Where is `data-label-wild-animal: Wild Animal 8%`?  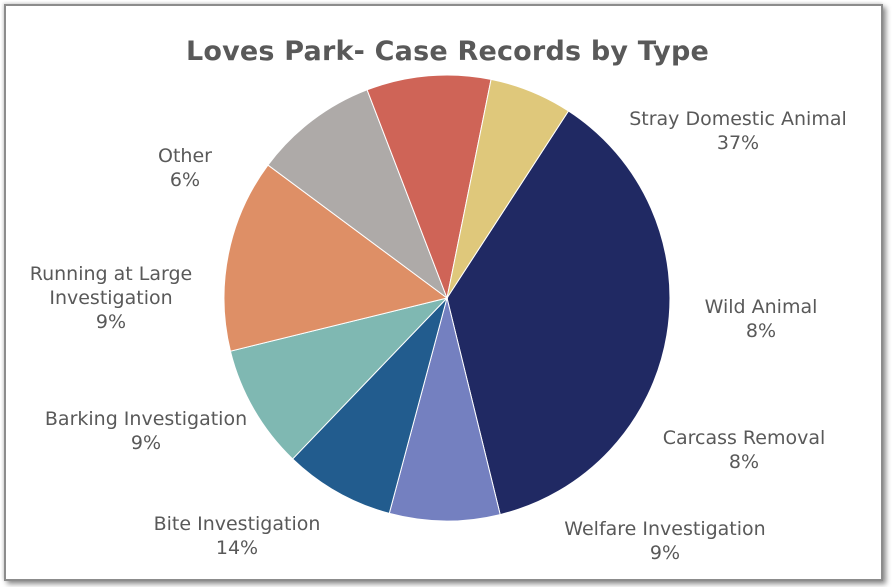 data-label-wild-animal: Wild Animal 8% is located at coordinates (761, 319).